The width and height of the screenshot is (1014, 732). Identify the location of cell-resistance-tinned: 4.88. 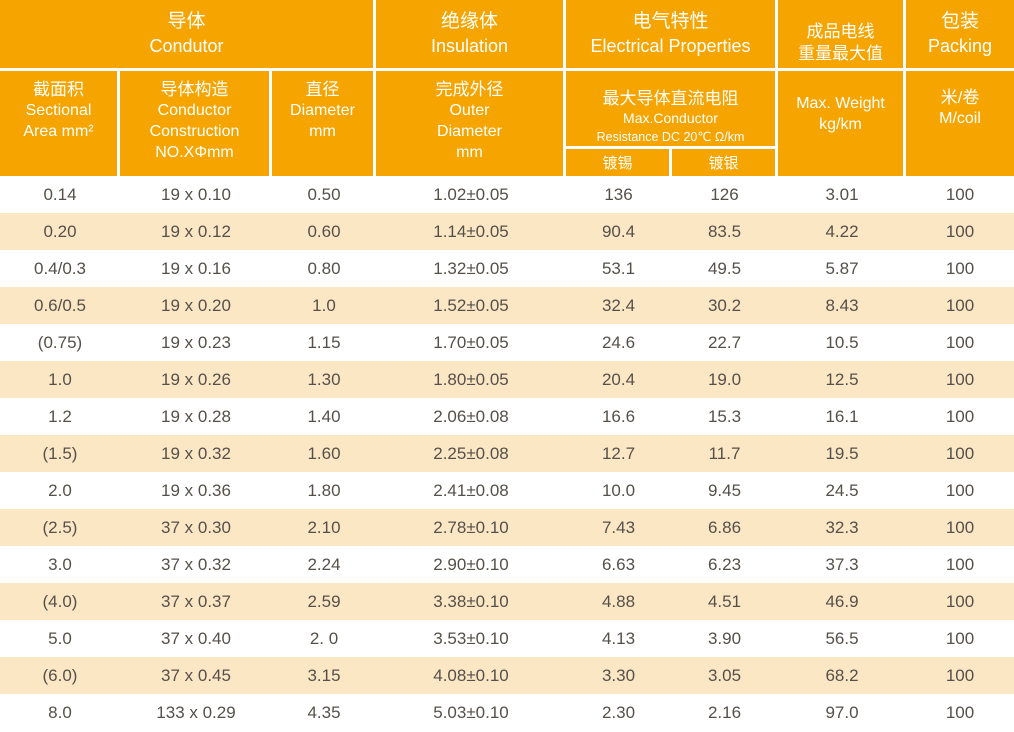
(618, 601).